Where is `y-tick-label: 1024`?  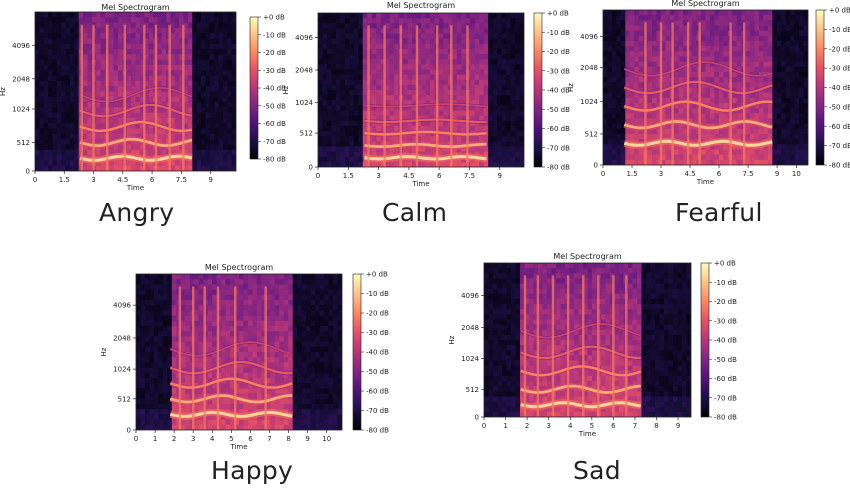
y-tick-label: 1024 is located at coordinates (304, 103).